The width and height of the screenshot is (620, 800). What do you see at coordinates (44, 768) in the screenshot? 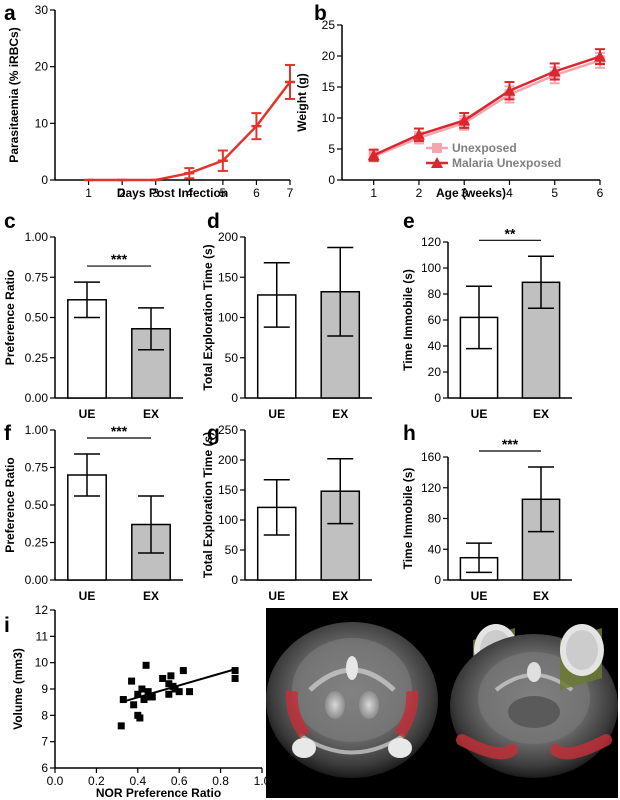
I see `y-tick-label: 6` at bounding box center [44, 768].